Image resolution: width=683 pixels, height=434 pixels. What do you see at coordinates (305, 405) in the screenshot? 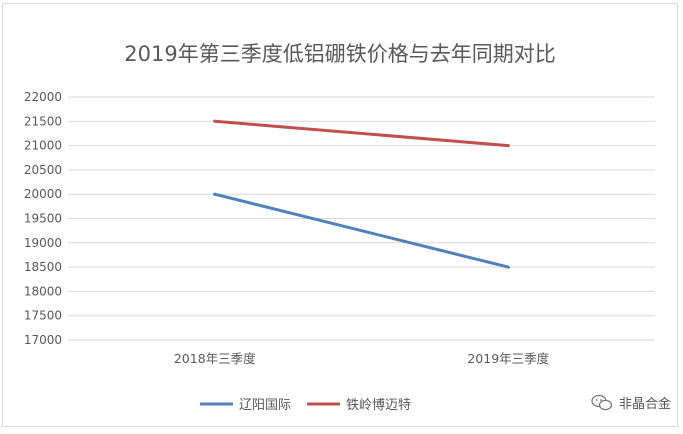
I see `legend: 辽阳国际 铁岭博迈特` at bounding box center [305, 405].